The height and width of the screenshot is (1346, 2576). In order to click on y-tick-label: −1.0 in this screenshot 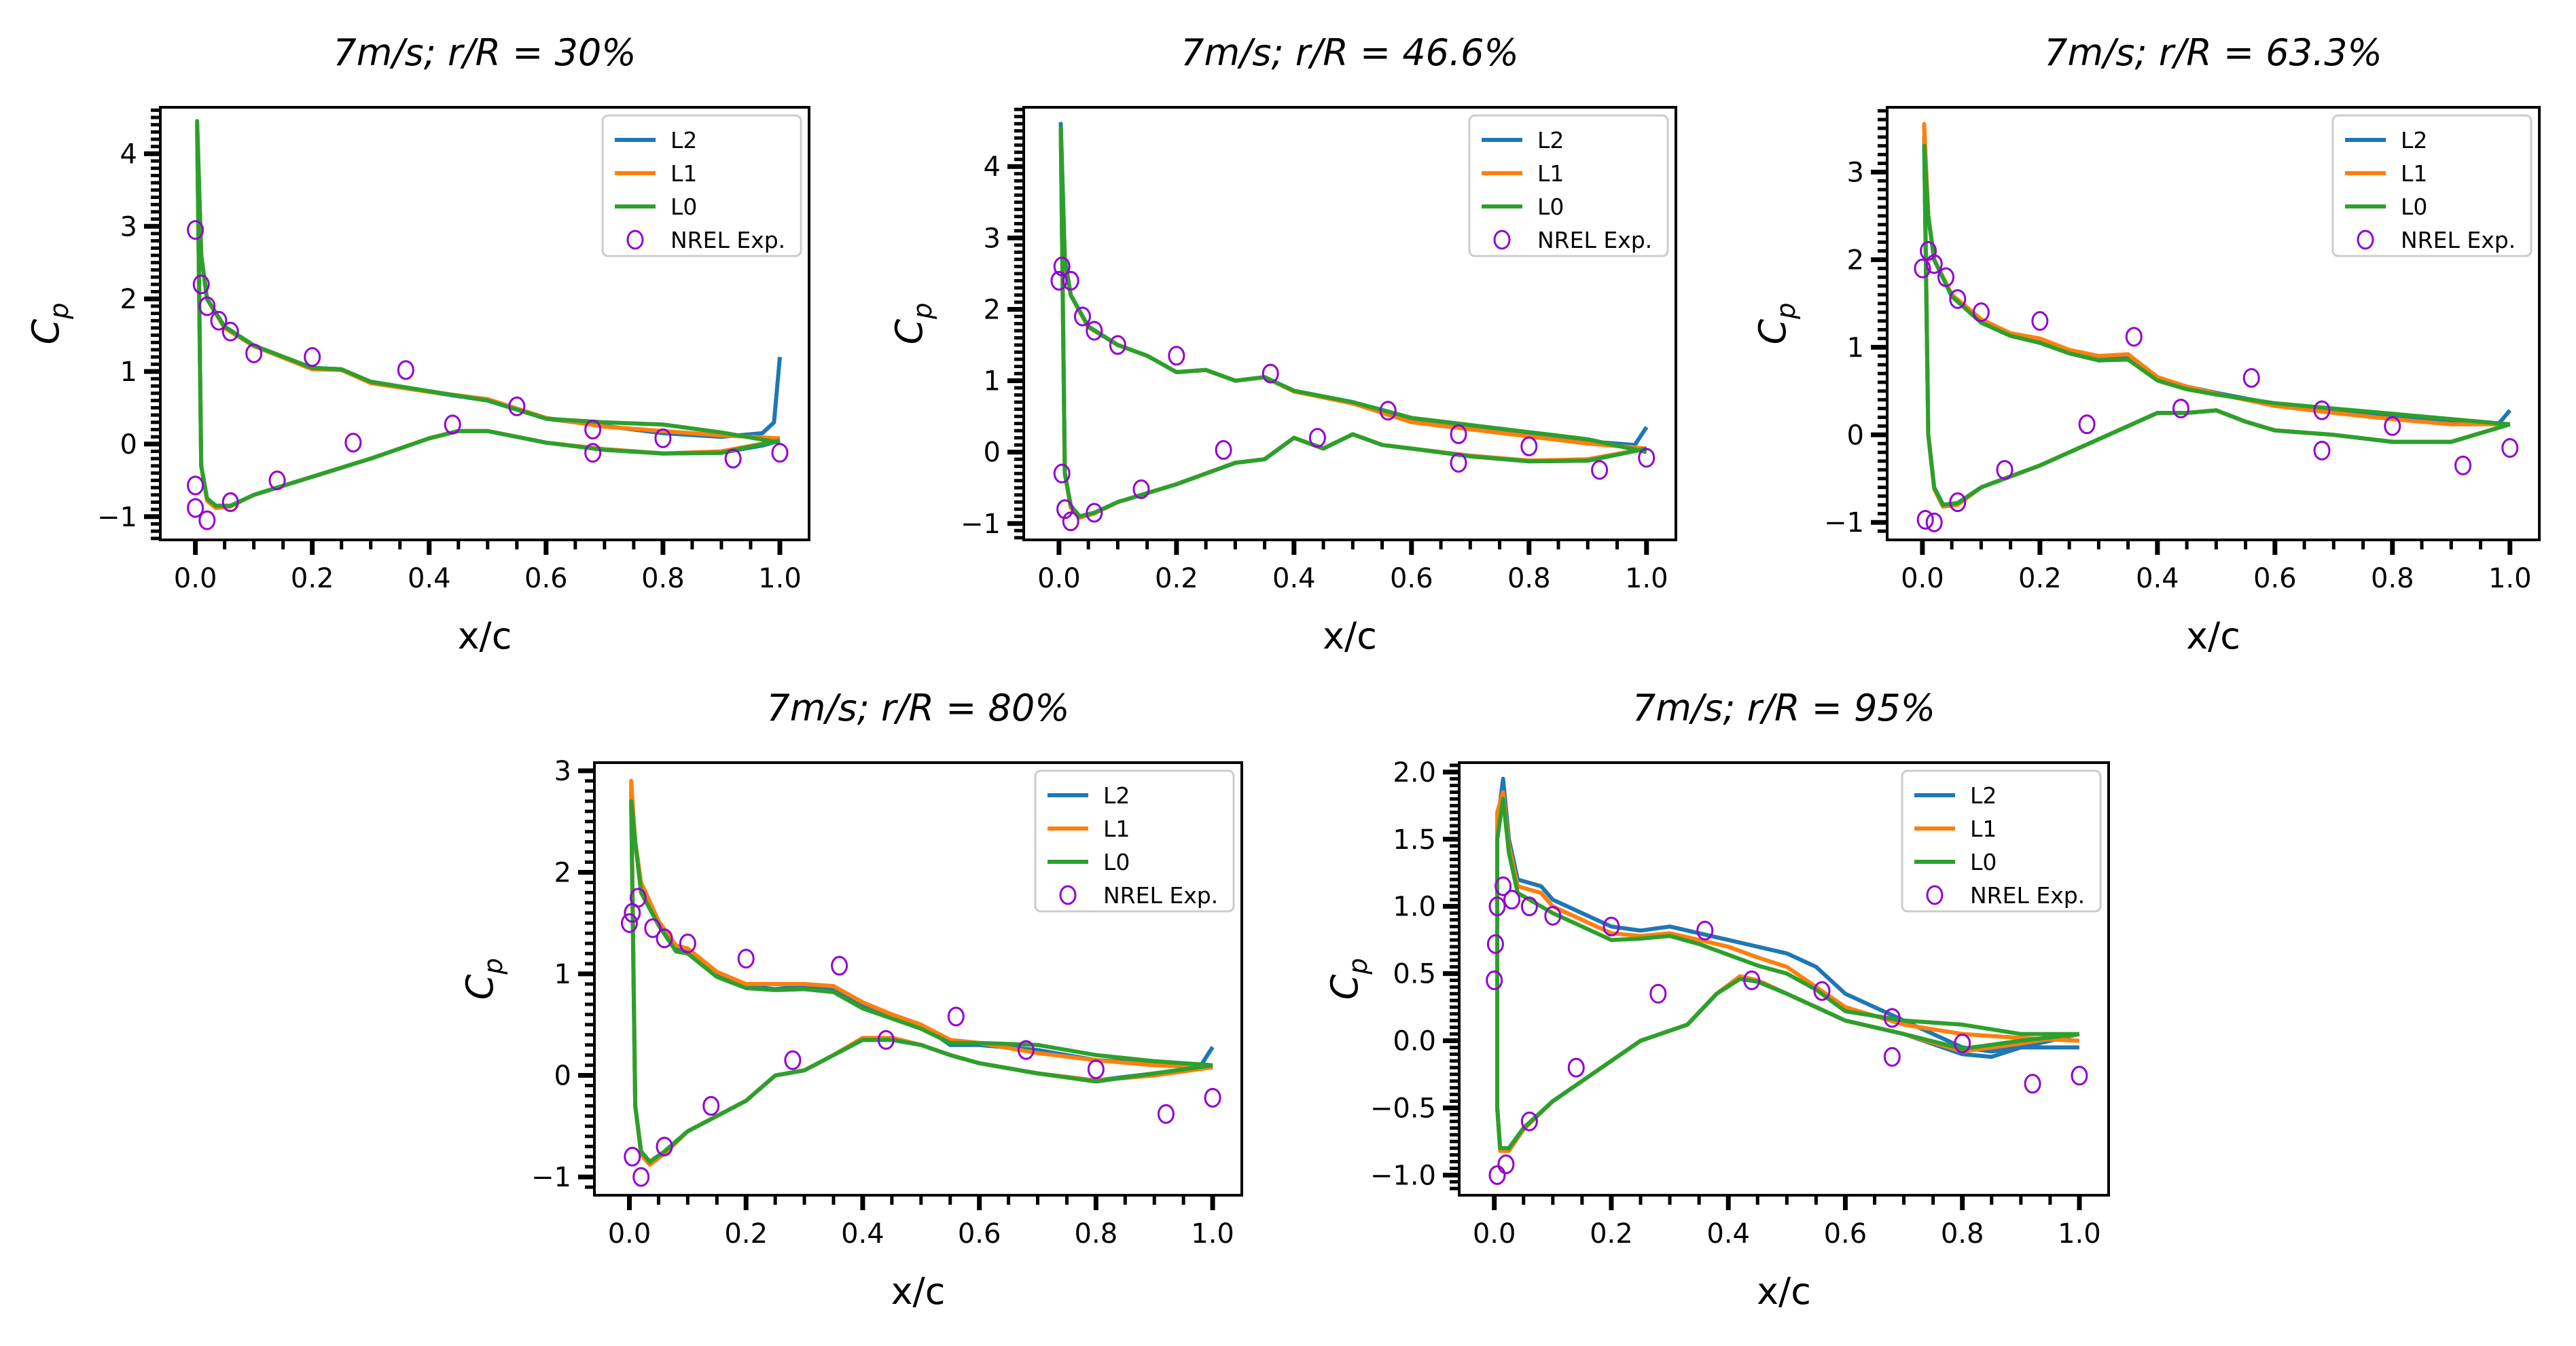, I will do `click(1403, 1176)`.